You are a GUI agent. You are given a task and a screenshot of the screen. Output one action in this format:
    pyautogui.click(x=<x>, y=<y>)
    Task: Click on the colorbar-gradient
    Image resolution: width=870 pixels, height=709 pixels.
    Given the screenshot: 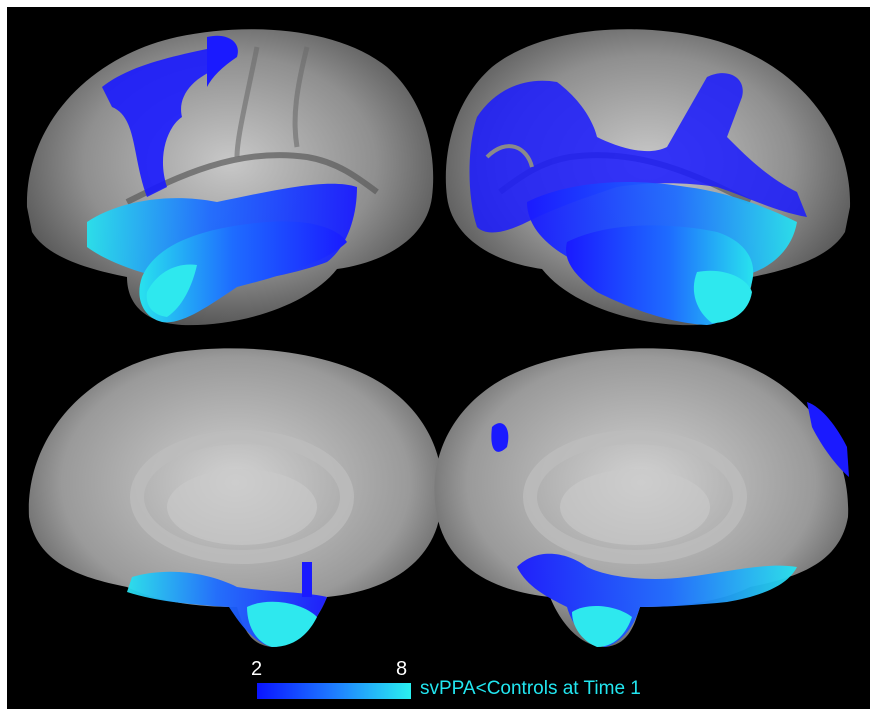 What is the action you would take?
    pyautogui.click(x=334, y=691)
    